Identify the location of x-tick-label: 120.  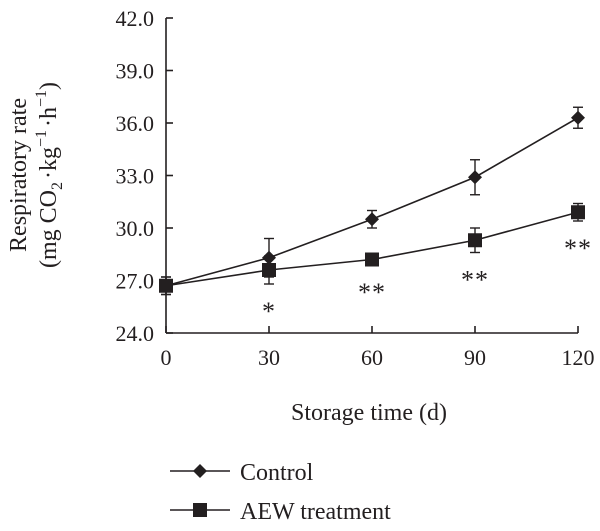
(578, 357).